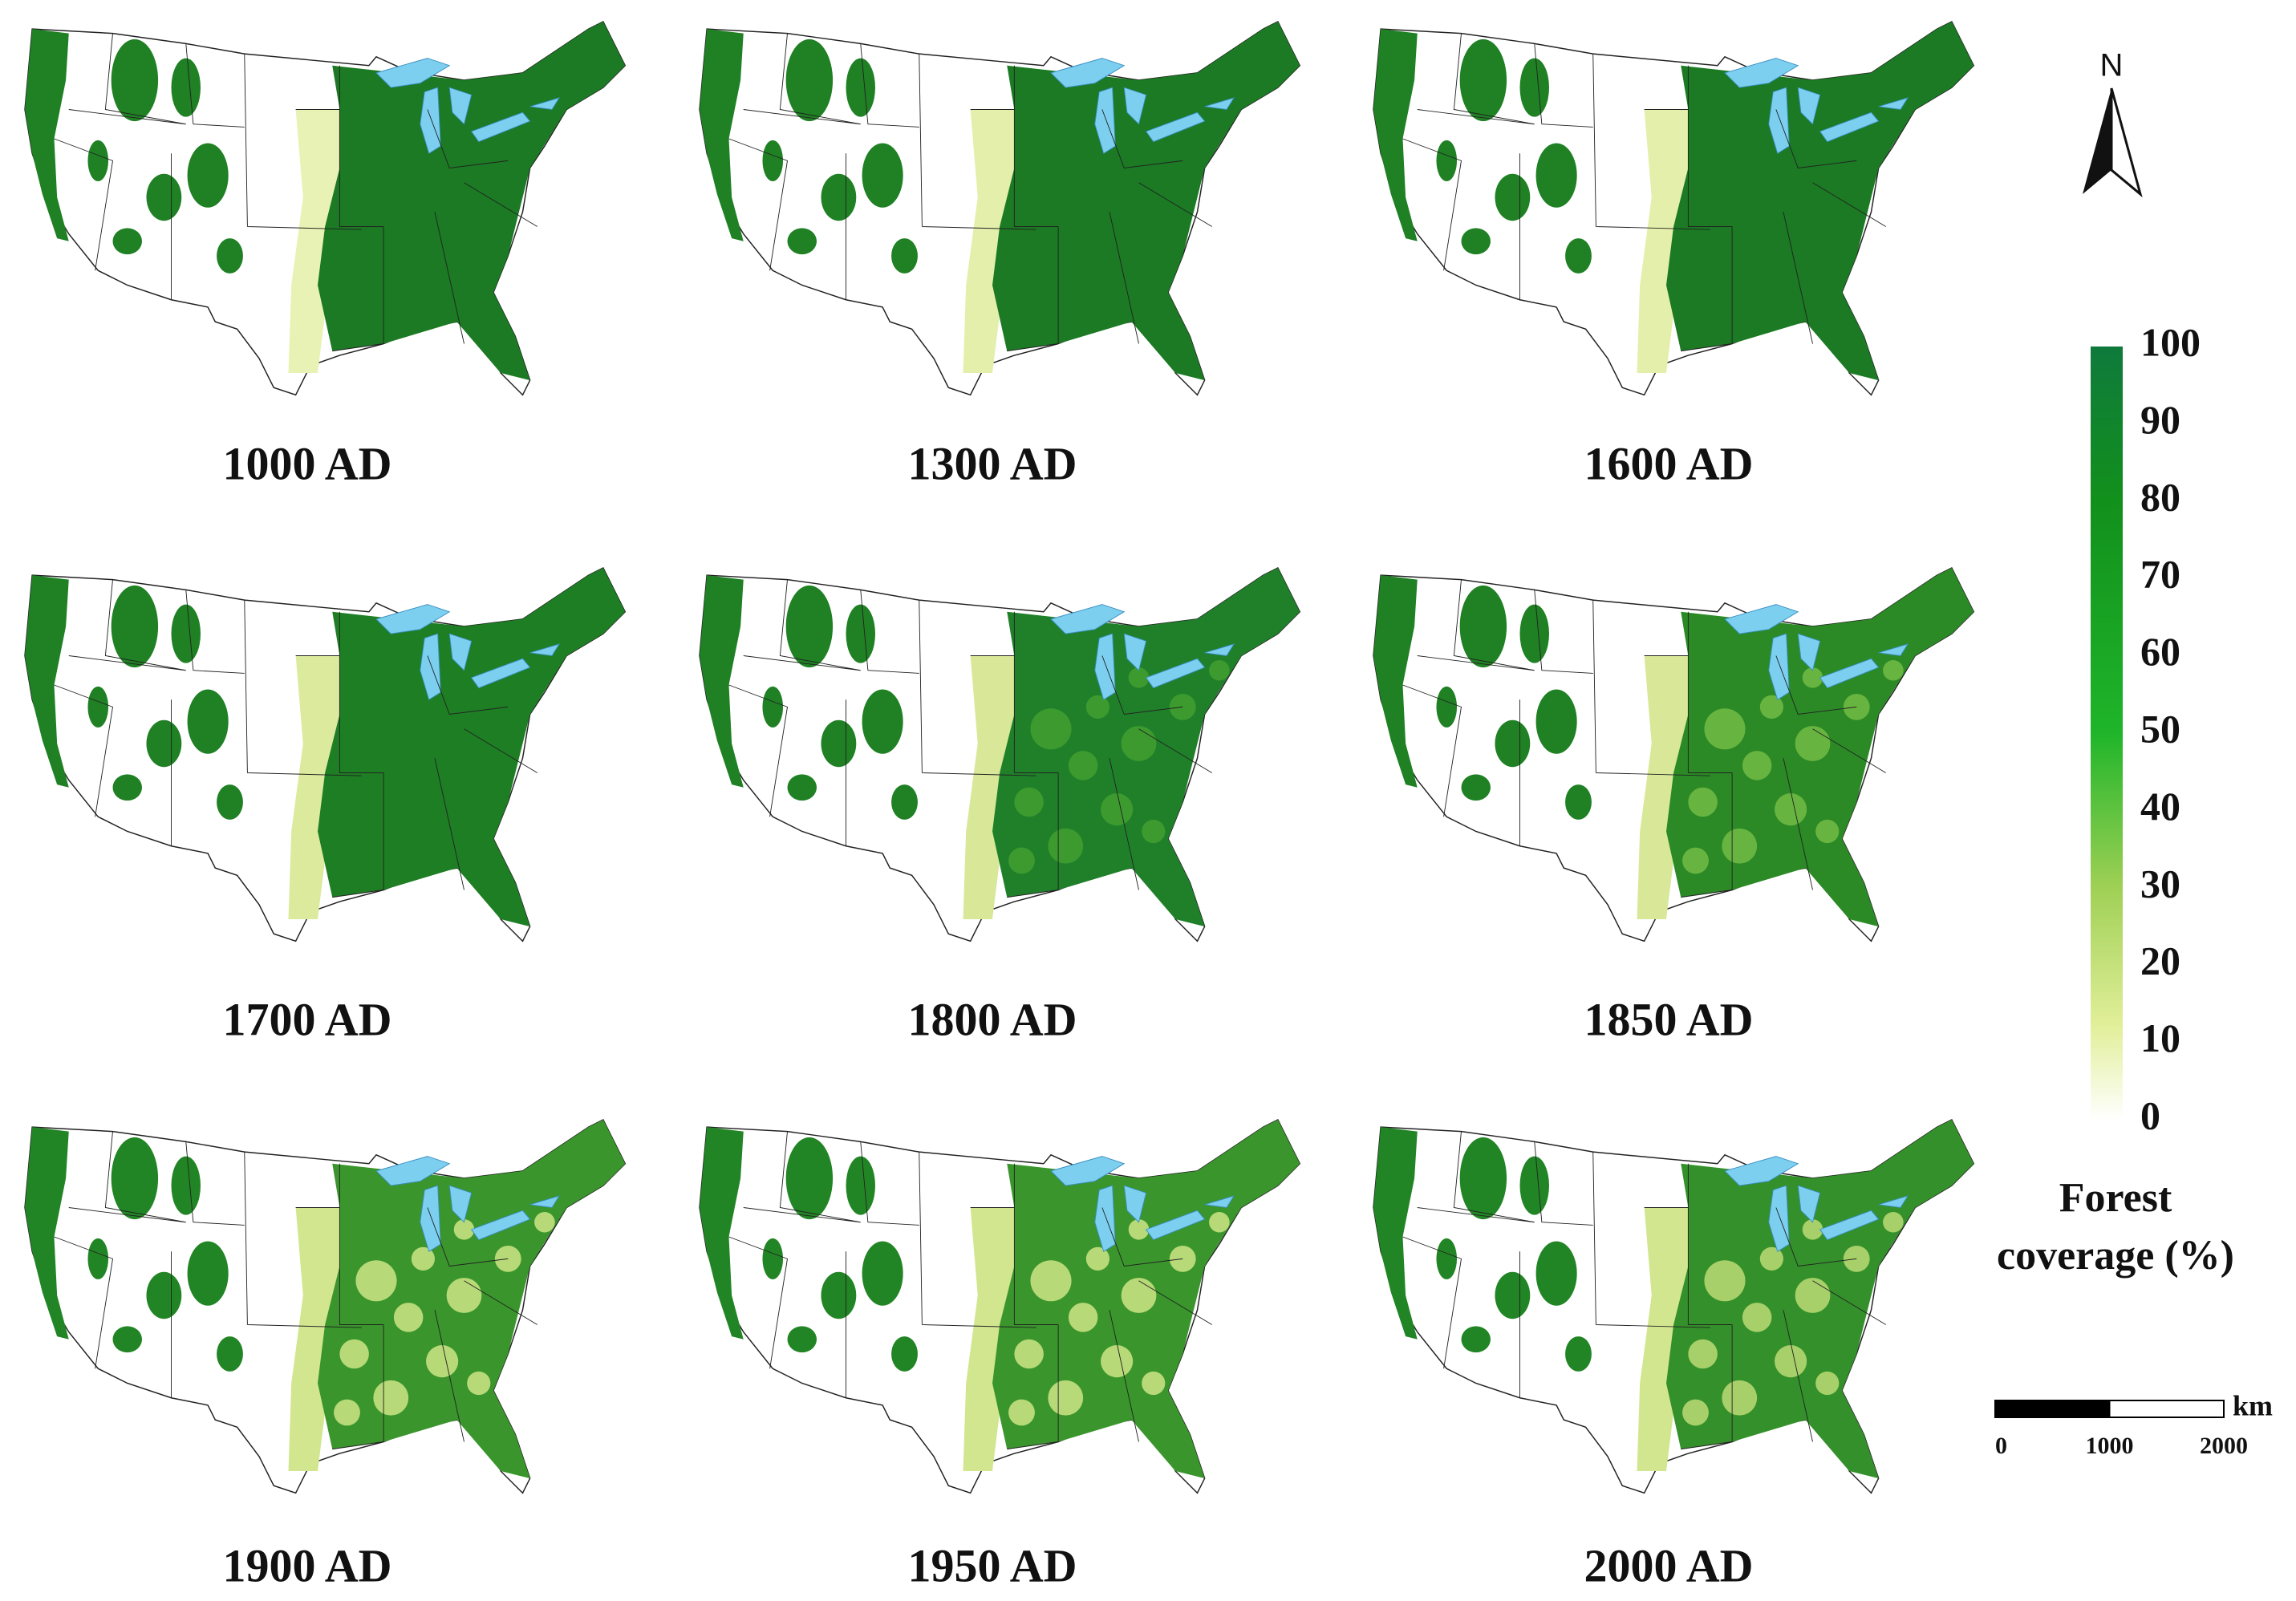  Describe the element at coordinates (306, 463) in the screenshot. I see `panel-label: 1000 AD` at that location.